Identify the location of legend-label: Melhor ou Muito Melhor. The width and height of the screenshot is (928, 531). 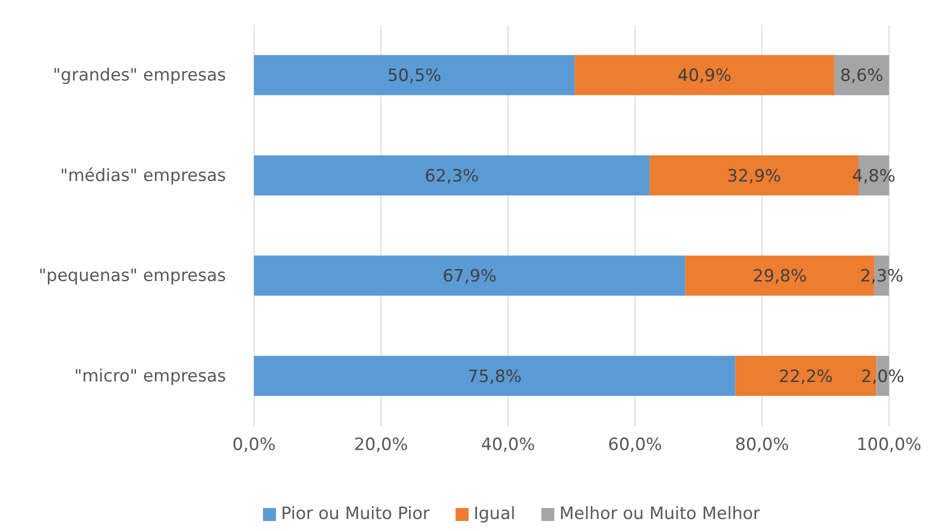
(659, 514).